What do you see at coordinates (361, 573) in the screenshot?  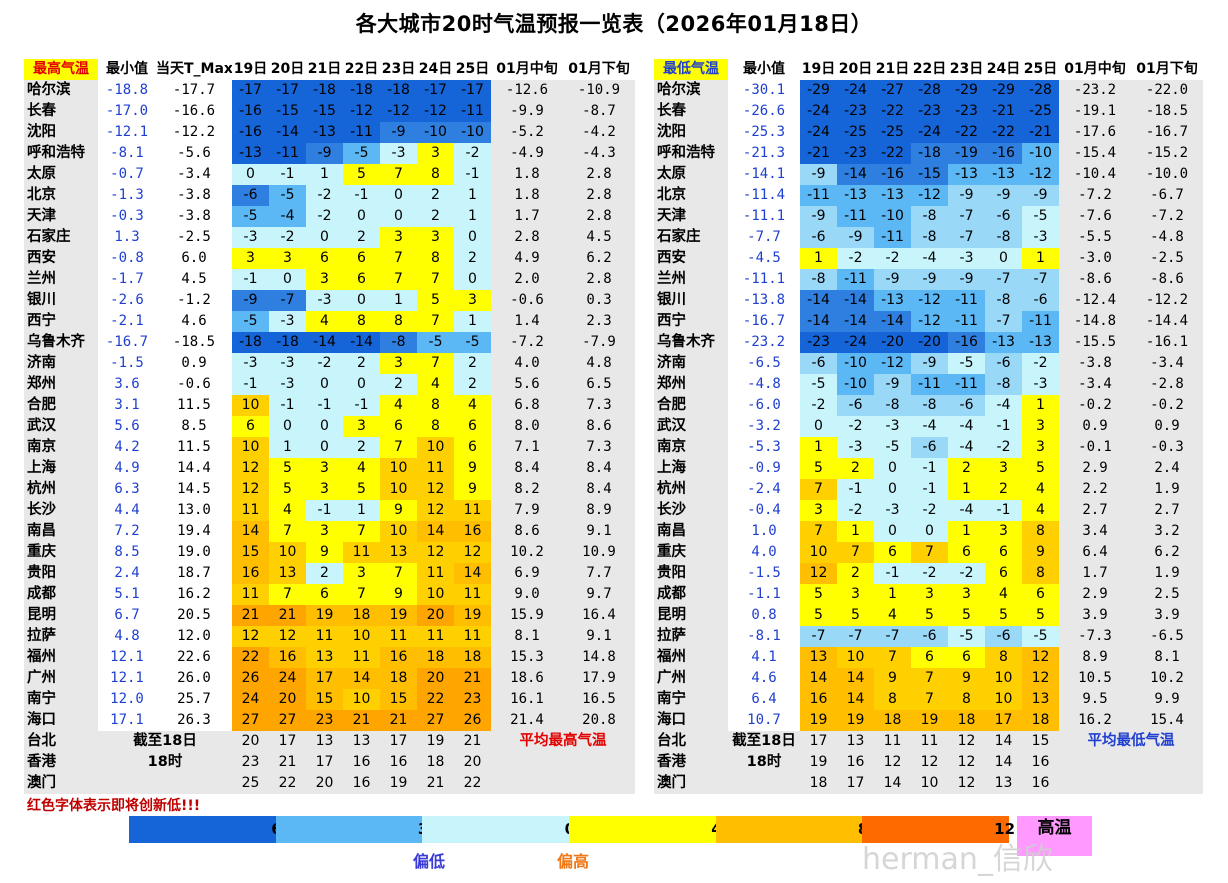 I see `forecast-cell: 3` at bounding box center [361, 573].